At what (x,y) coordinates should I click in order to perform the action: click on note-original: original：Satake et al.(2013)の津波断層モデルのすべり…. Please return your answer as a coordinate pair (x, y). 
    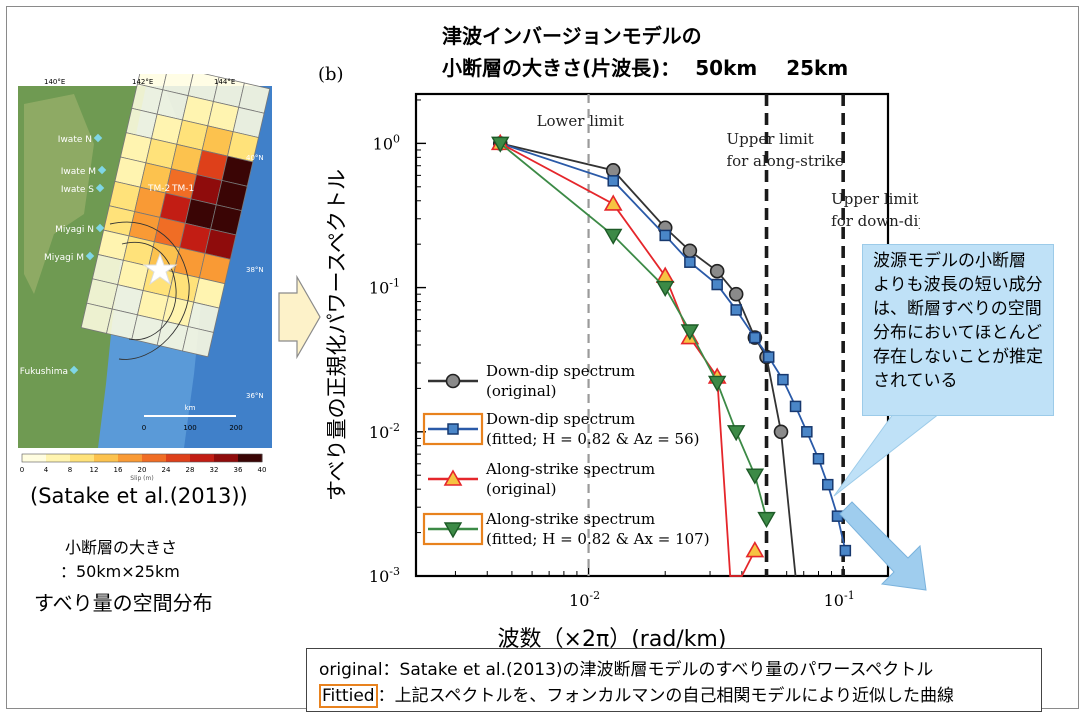
    Looking at the image, I should click on (626, 667).